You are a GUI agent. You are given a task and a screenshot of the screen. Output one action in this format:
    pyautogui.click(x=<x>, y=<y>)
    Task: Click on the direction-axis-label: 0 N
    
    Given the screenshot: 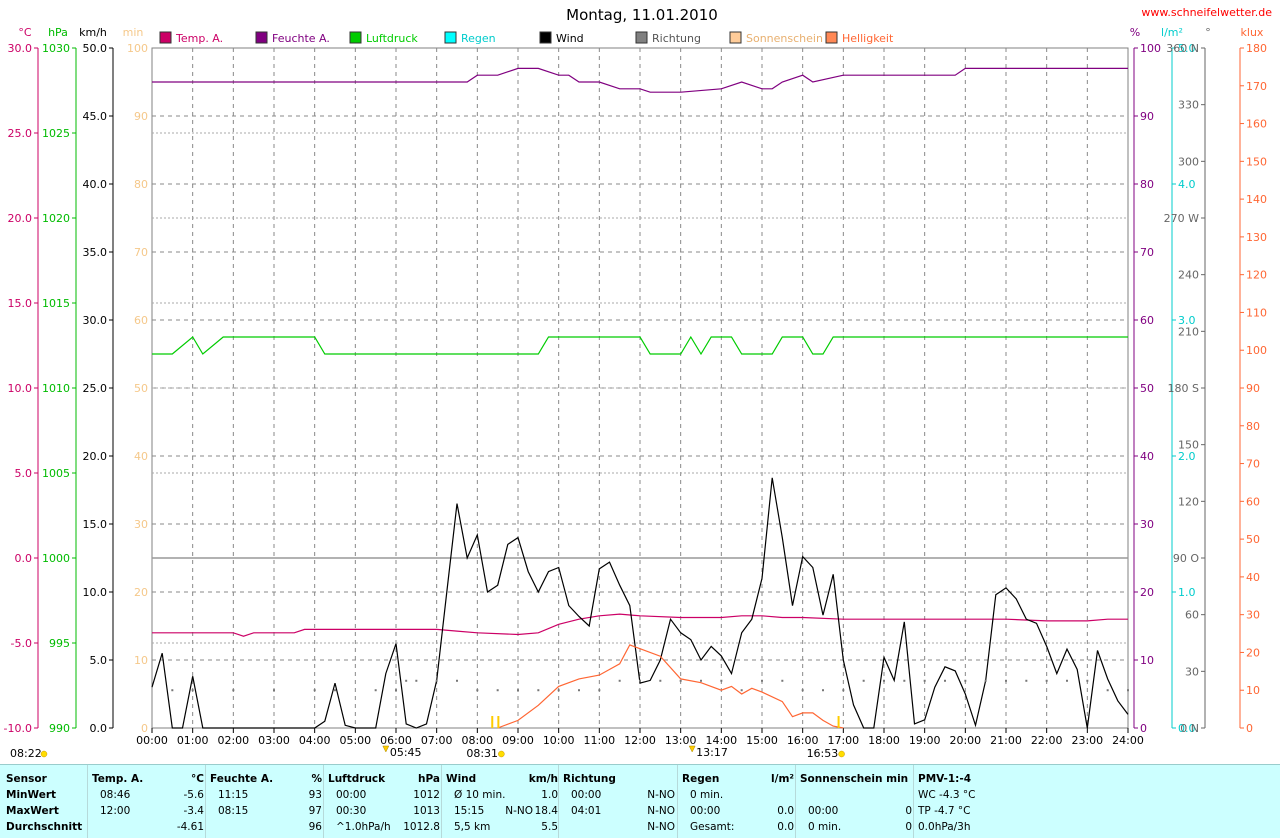 What is the action you would take?
    pyautogui.click(x=1189, y=728)
    